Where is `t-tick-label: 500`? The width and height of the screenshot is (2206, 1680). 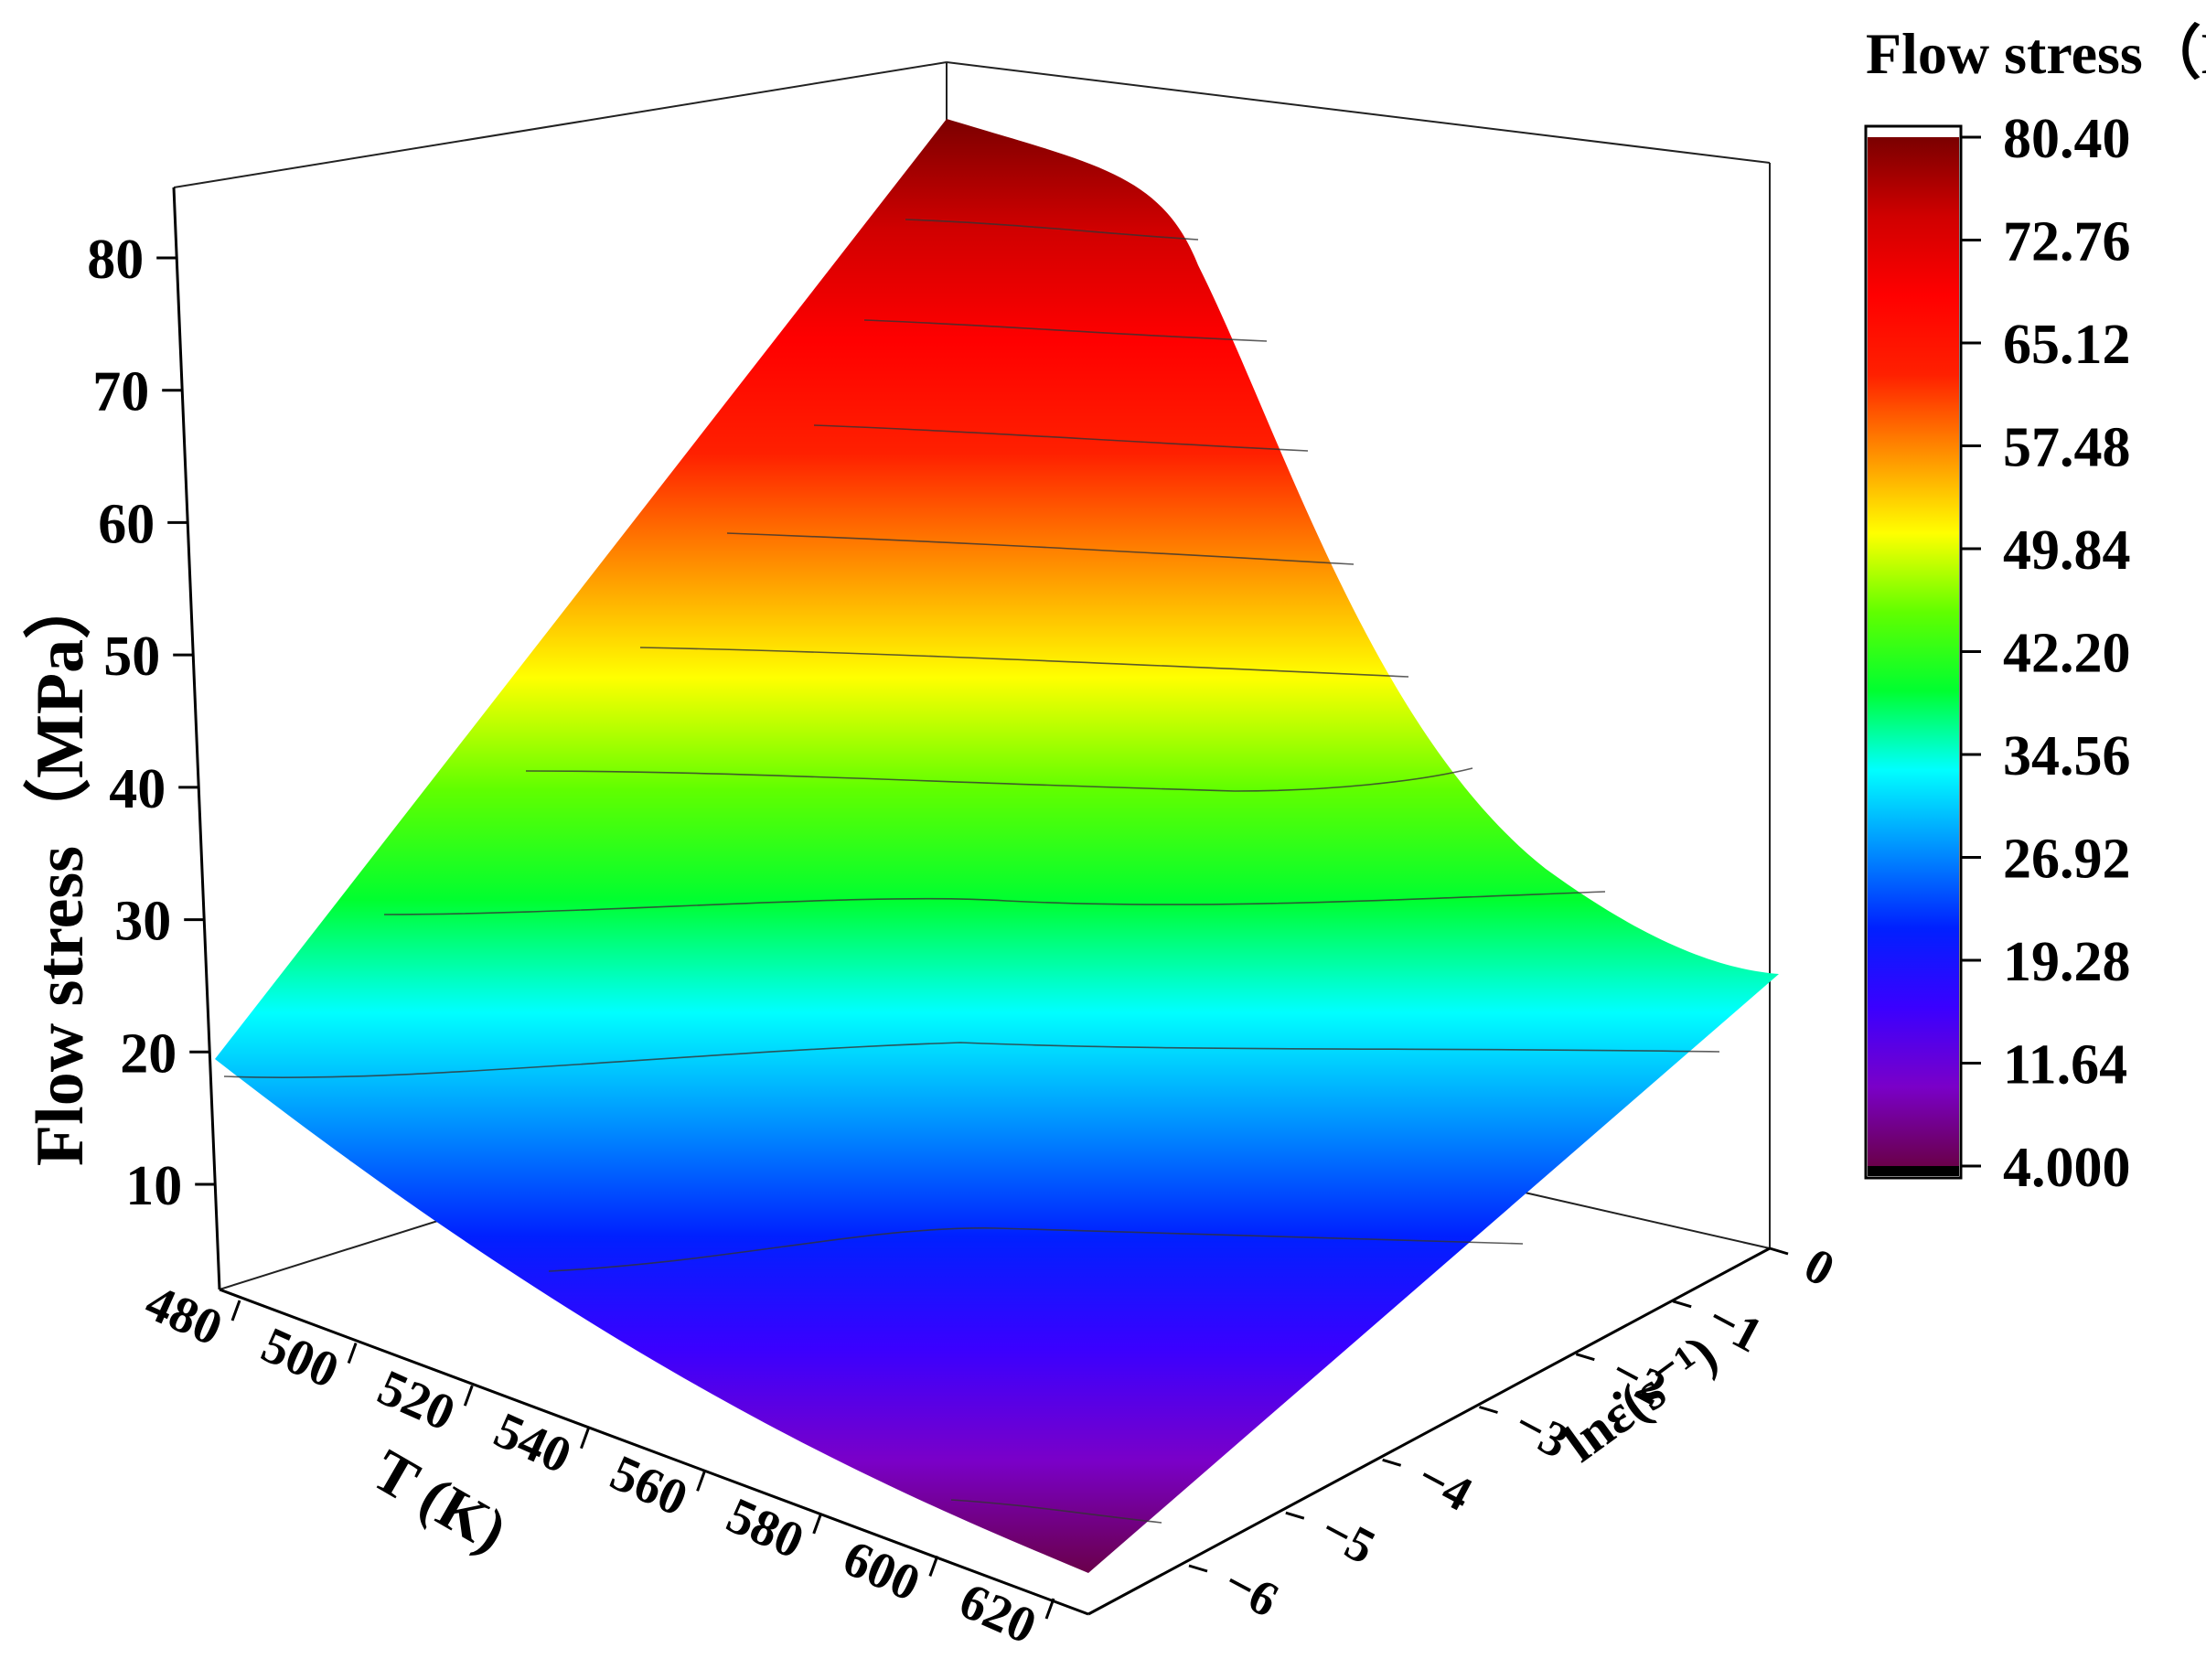
t-tick-label: 500 is located at coordinates (300, 1358).